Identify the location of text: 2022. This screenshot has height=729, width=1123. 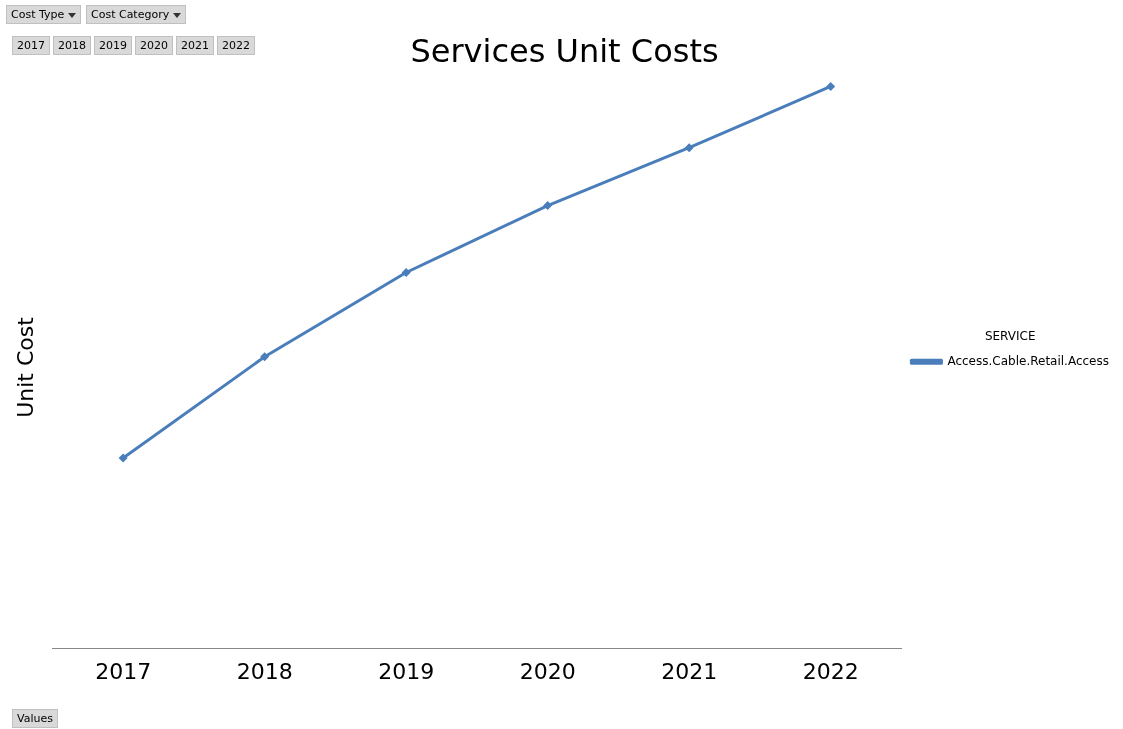
(236, 45).